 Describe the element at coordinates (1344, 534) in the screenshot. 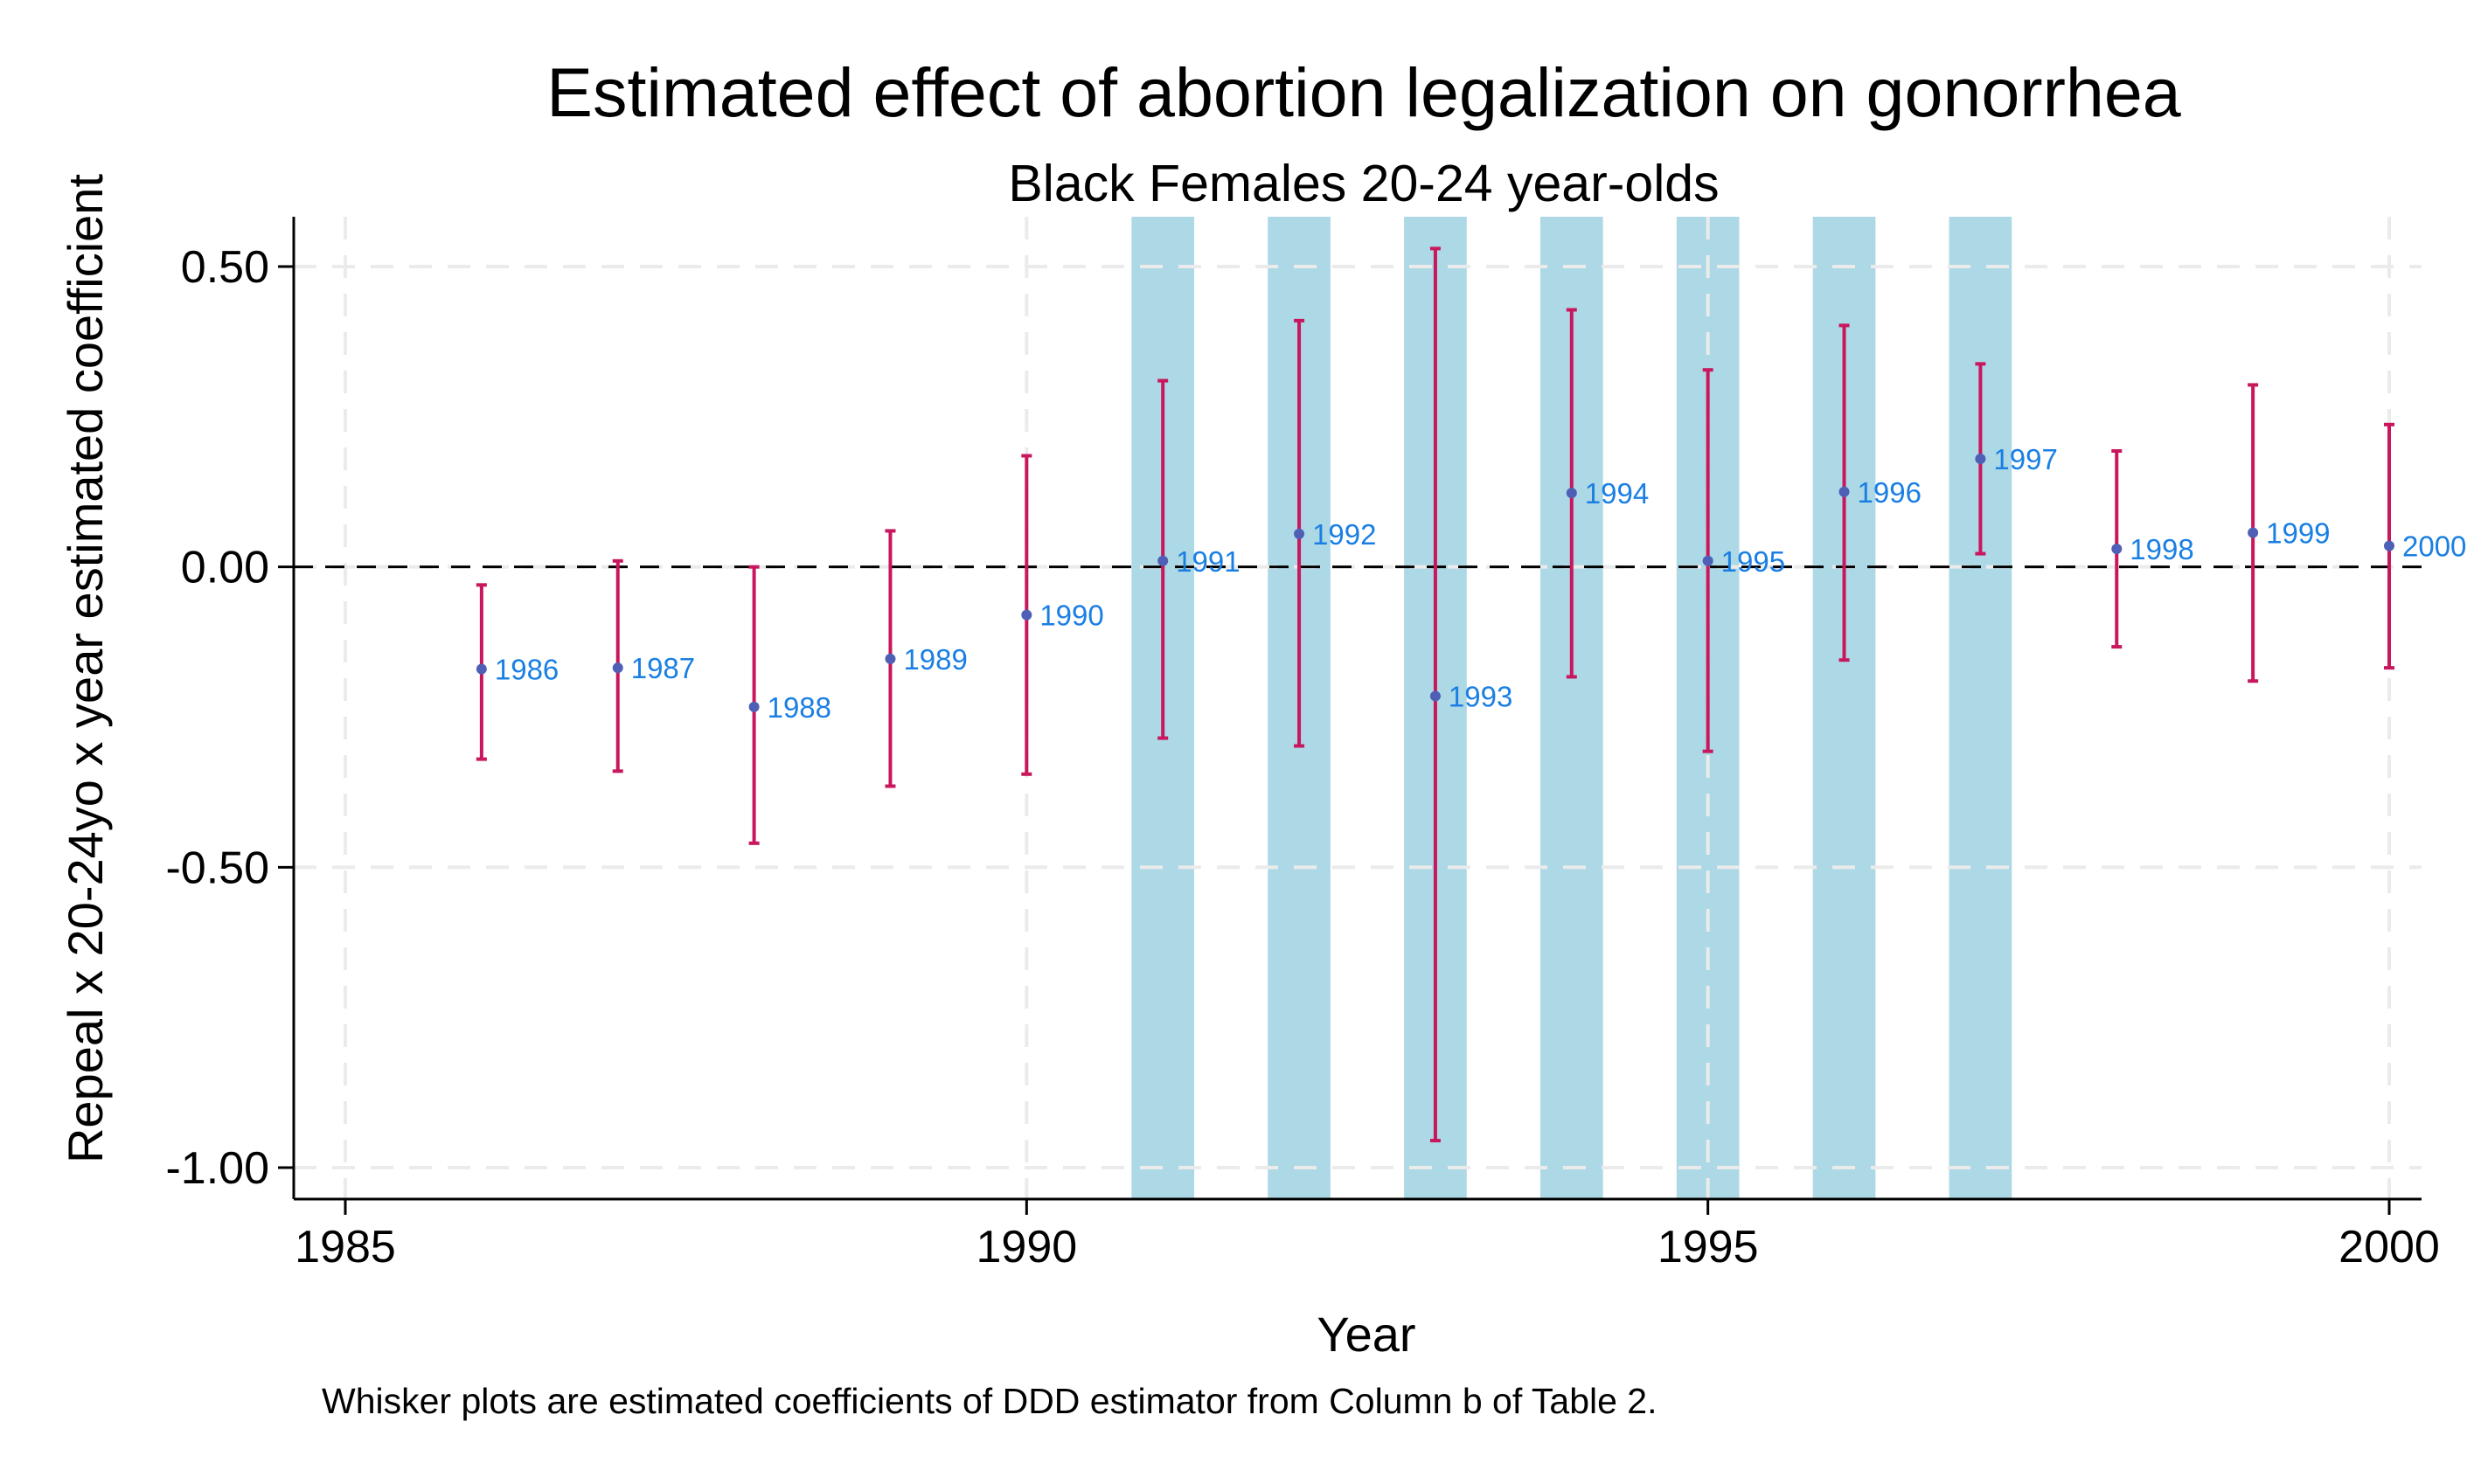

I see `point-label-1992: 1992` at that location.